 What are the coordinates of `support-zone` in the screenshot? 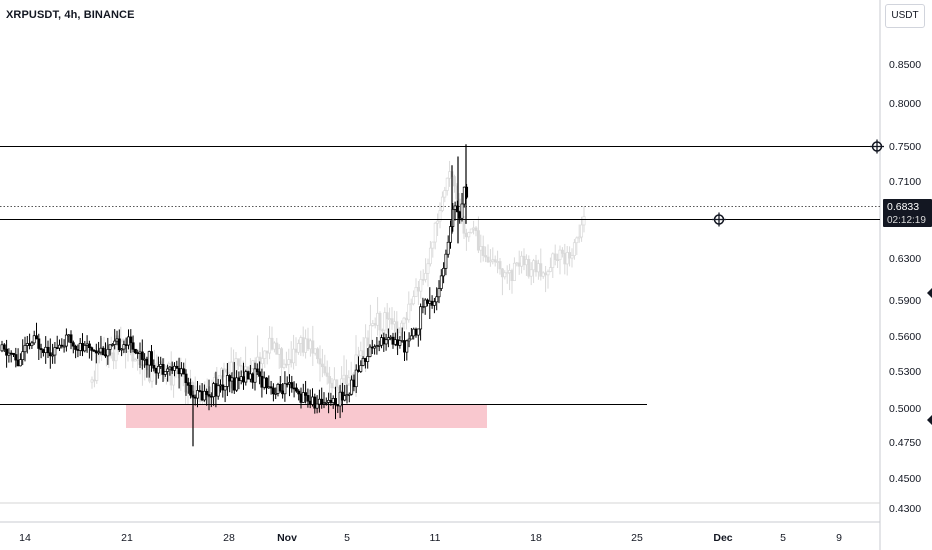 It's located at (306, 416).